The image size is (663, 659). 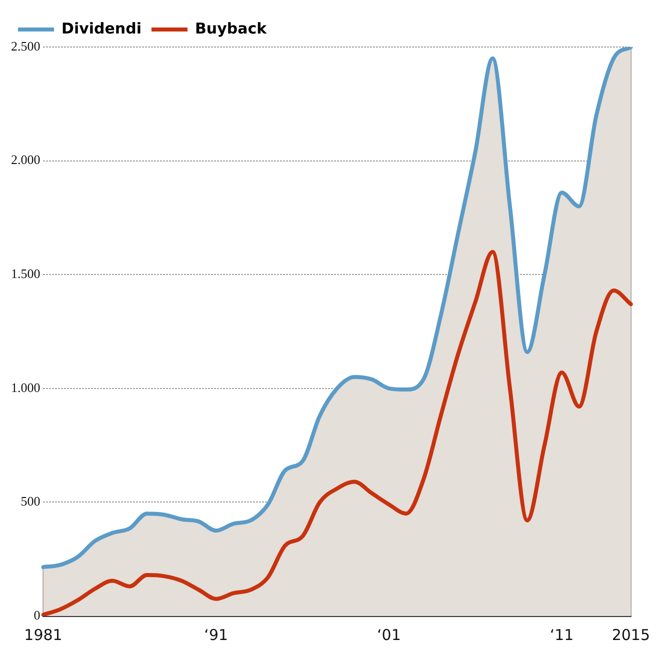 I want to click on x-tick-label: ‘91, so click(x=216, y=635).